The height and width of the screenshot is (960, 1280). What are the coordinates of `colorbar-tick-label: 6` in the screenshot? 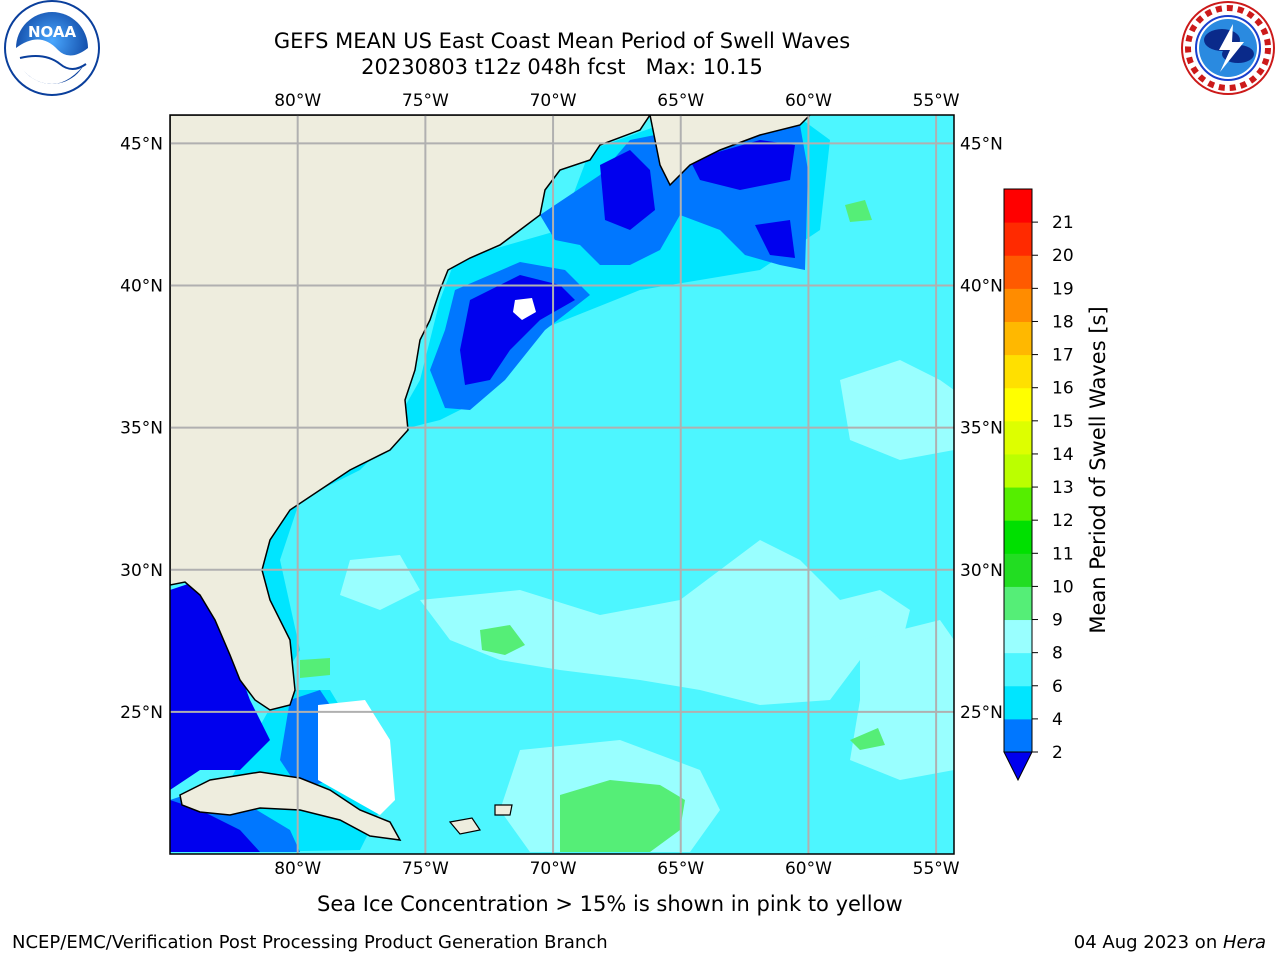 It's located at (1057, 687).